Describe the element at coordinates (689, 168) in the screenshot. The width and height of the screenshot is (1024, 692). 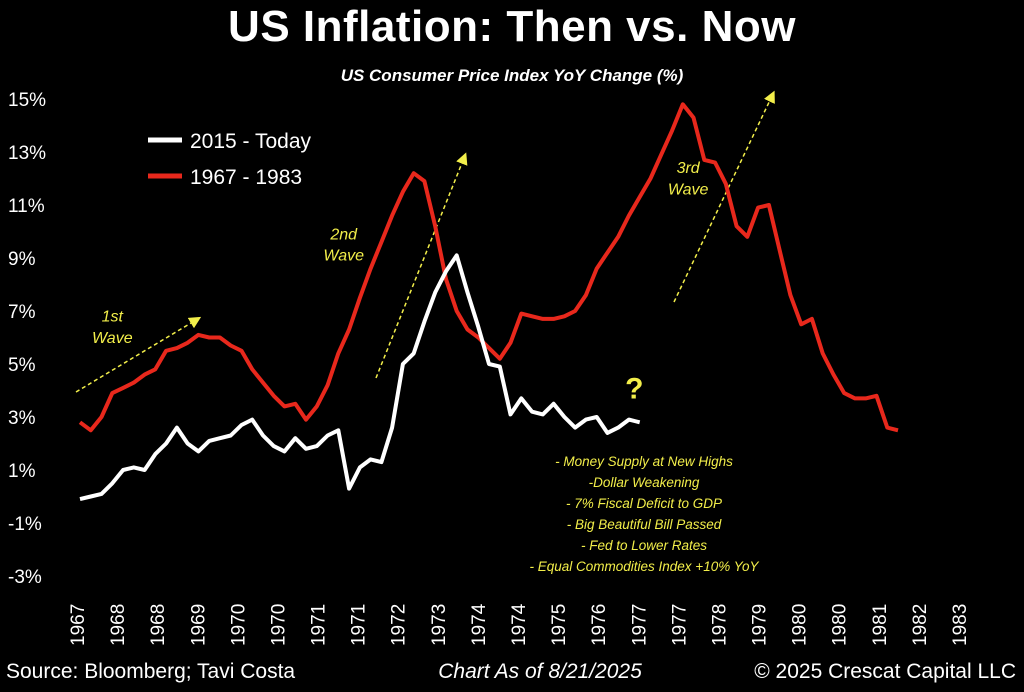
I see `wave-label: 3rd` at that location.